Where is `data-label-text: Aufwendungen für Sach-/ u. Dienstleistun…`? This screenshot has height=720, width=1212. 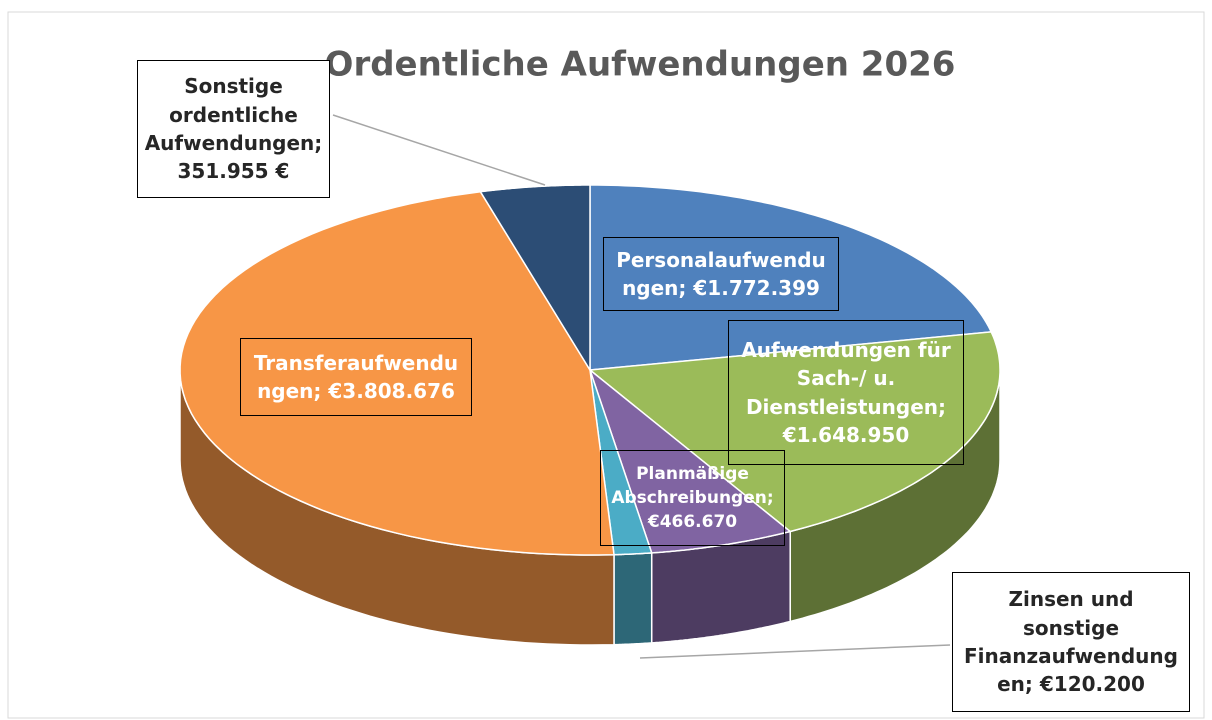 data-label-text: Aufwendungen für Sach-/ u. Dienstleistun… is located at coordinates (846, 393).